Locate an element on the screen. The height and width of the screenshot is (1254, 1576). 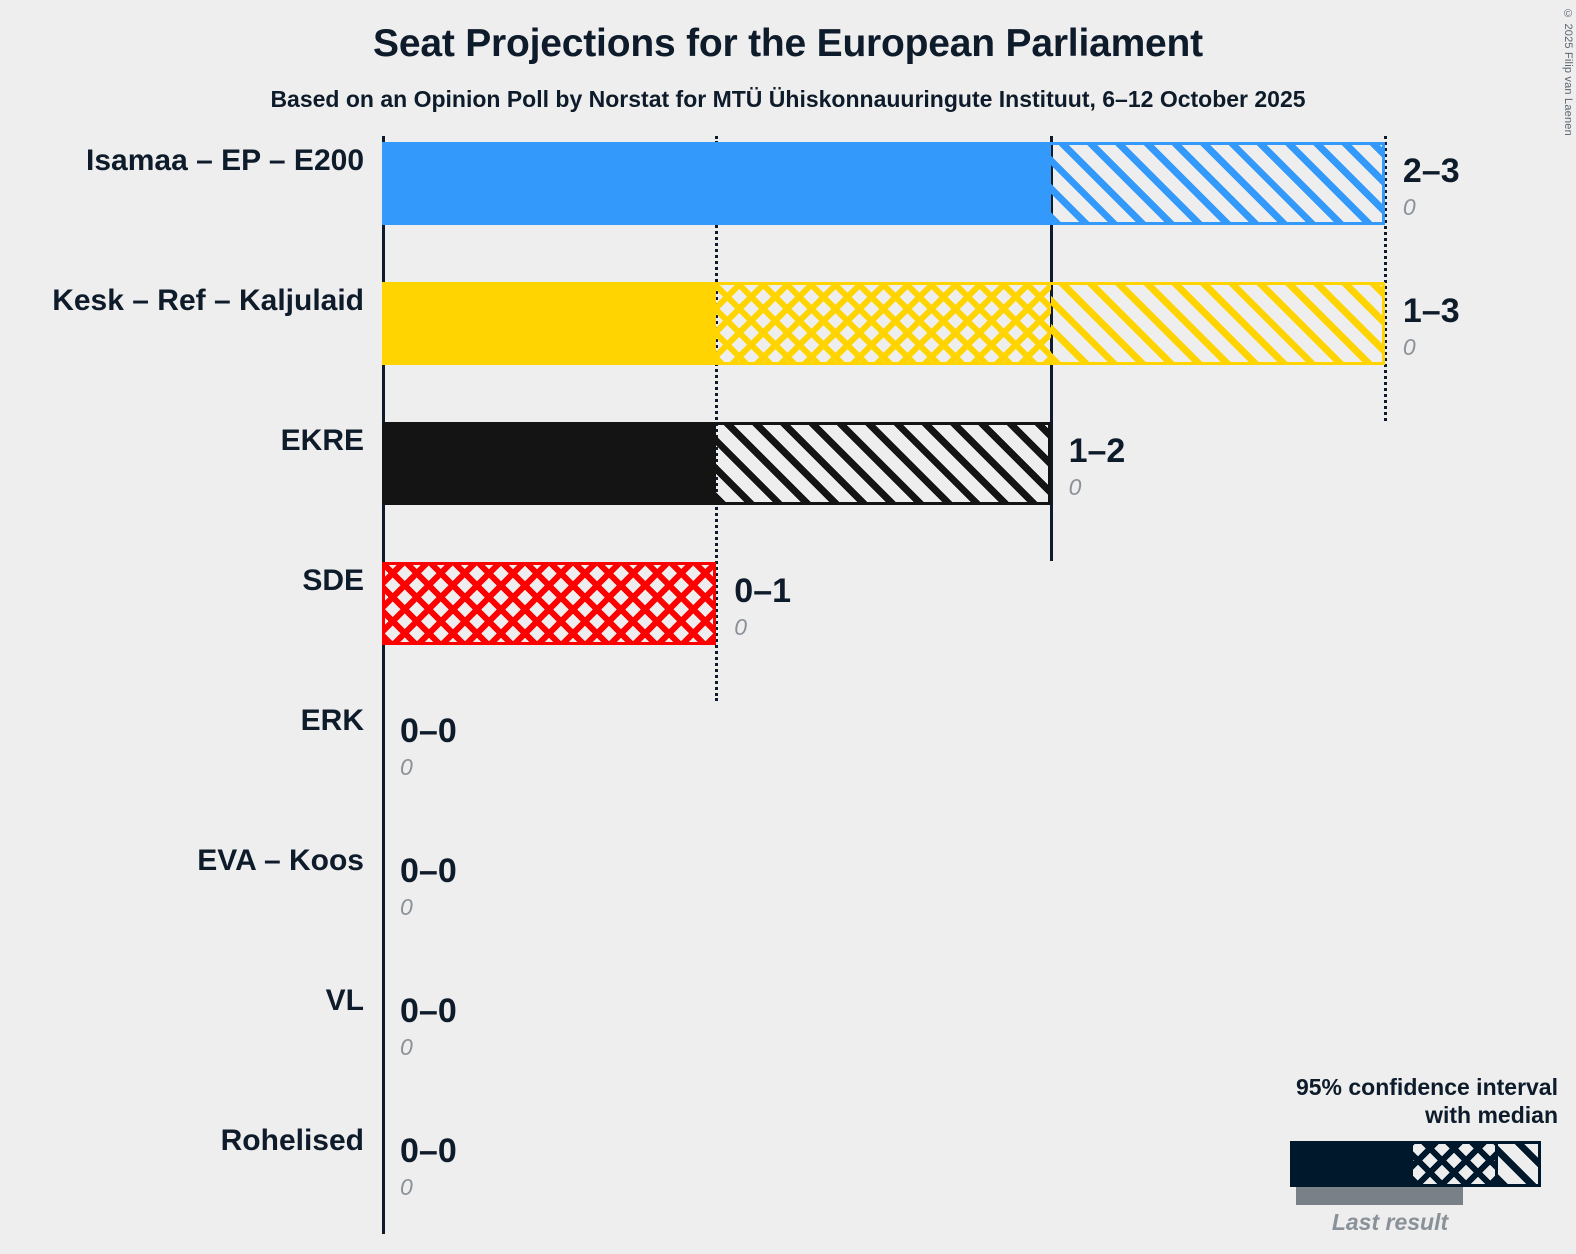
y-axis-line is located at coordinates (383, 685).